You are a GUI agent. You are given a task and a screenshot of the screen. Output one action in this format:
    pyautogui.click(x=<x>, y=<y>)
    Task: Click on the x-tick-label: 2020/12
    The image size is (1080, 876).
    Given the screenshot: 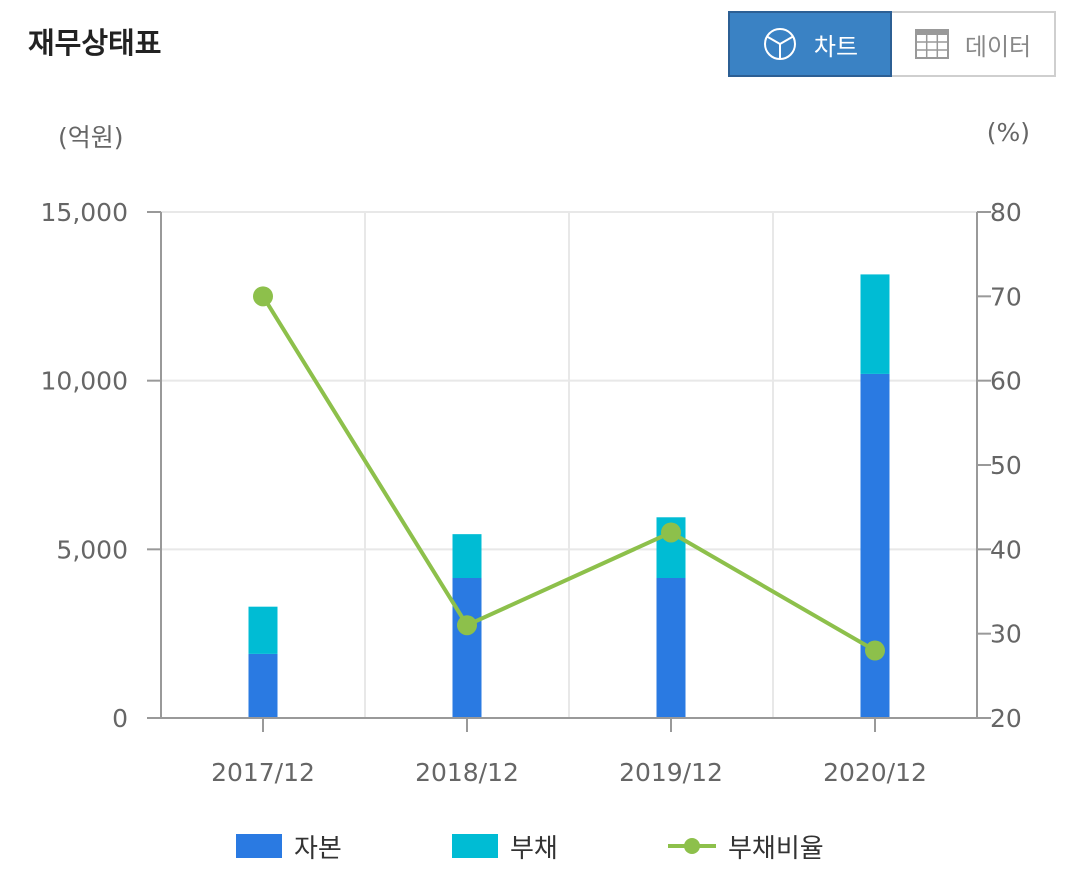 What is the action you would take?
    pyautogui.click(x=875, y=772)
    